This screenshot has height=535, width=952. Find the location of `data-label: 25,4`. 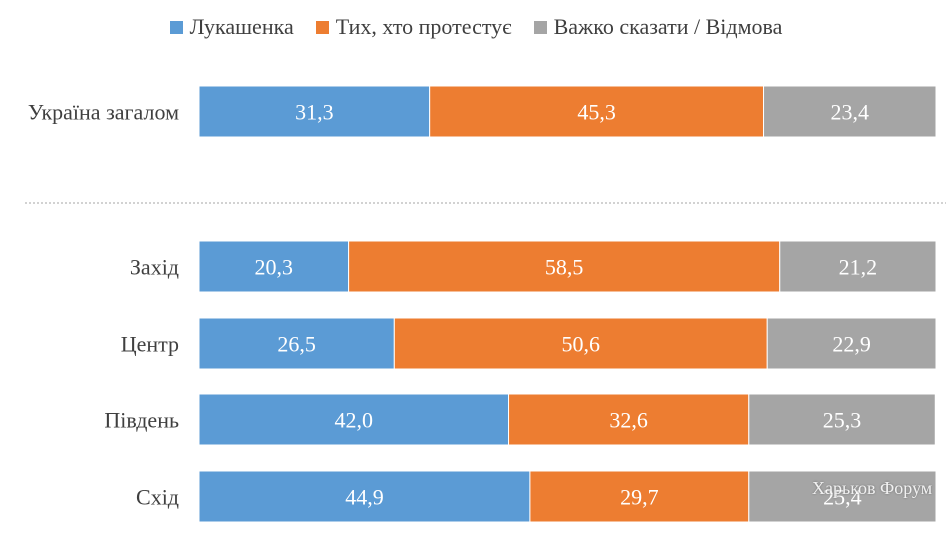

data-label: 25,4 is located at coordinates (842, 497).